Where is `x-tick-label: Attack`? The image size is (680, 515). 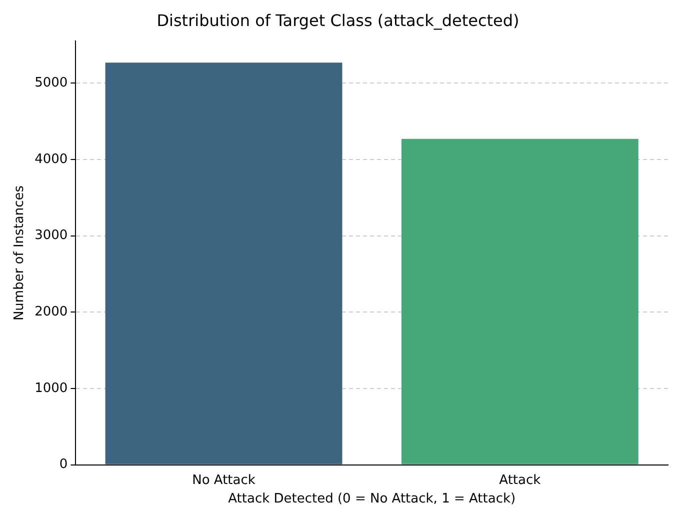
x-tick-label: Attack is located at coordinates (520, 480).